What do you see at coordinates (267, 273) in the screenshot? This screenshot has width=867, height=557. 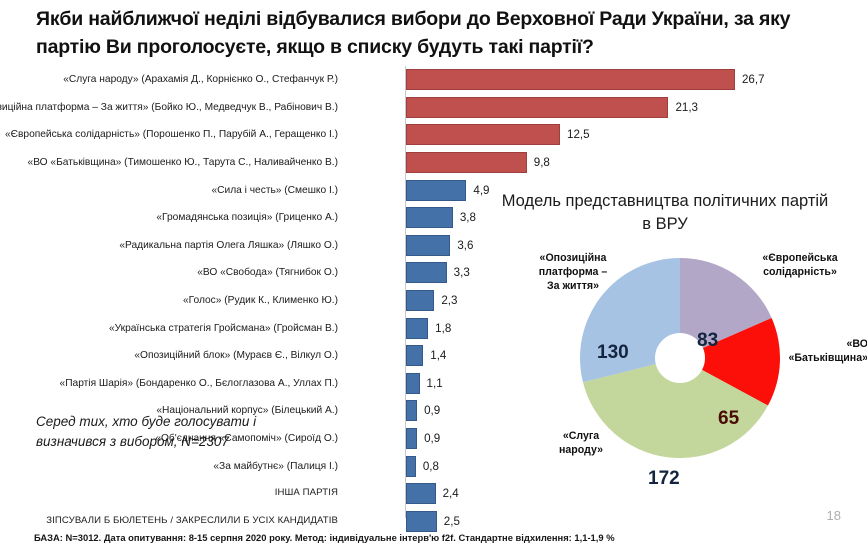 I see `bar-category-label: «ВО «Свобода» (Тягнибок О.)` at bounding box center [267, 273].